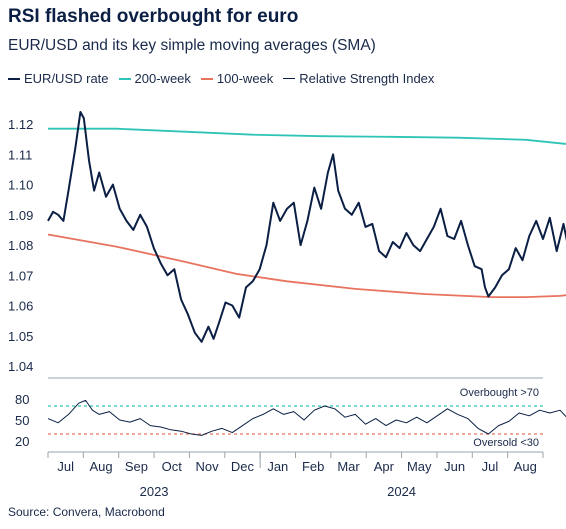 Image resolution: width=566 pixels, height=529 pixels. I want to click on rsi-series-line, so click(306, 417).